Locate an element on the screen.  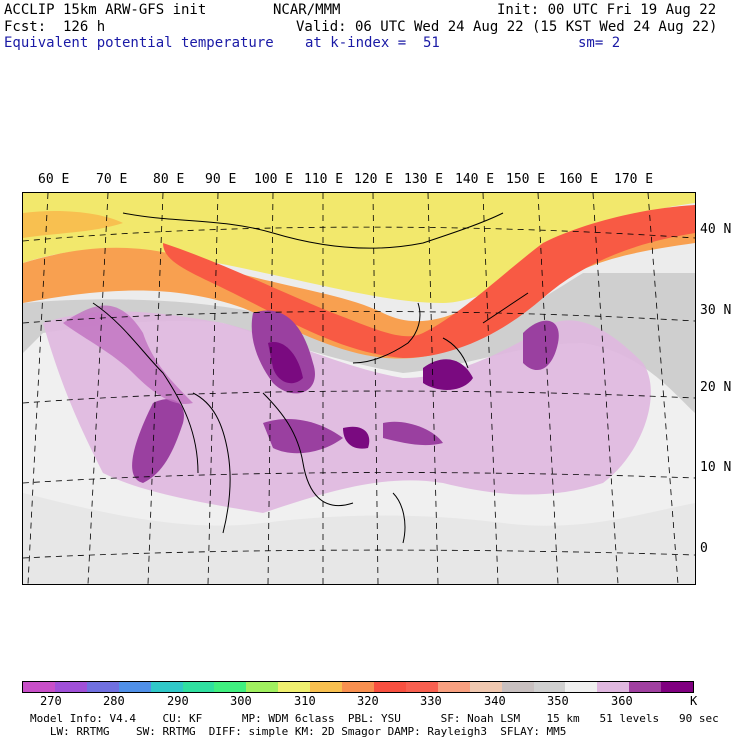
smoothing: sm= 2 is located at coordinates (599, 43).